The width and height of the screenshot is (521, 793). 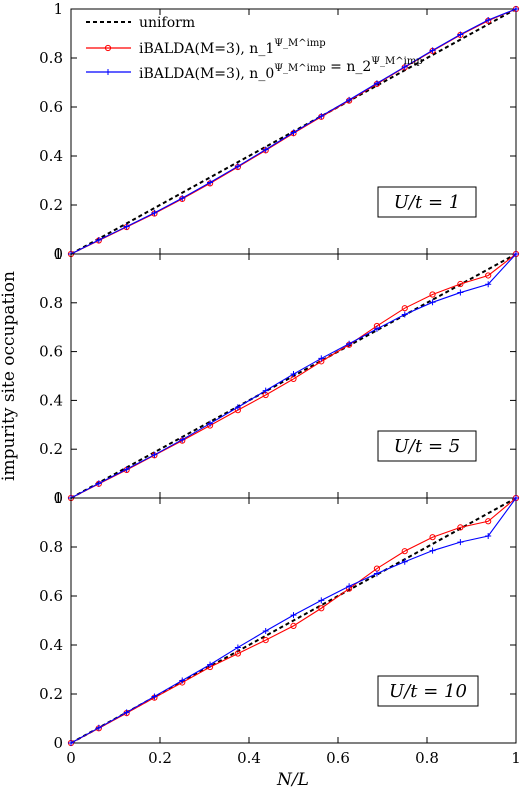 What do you see at coordinates (108, 72) in the screenshot?
I see `legend-blue-marker` at bounding box center [108, 72].